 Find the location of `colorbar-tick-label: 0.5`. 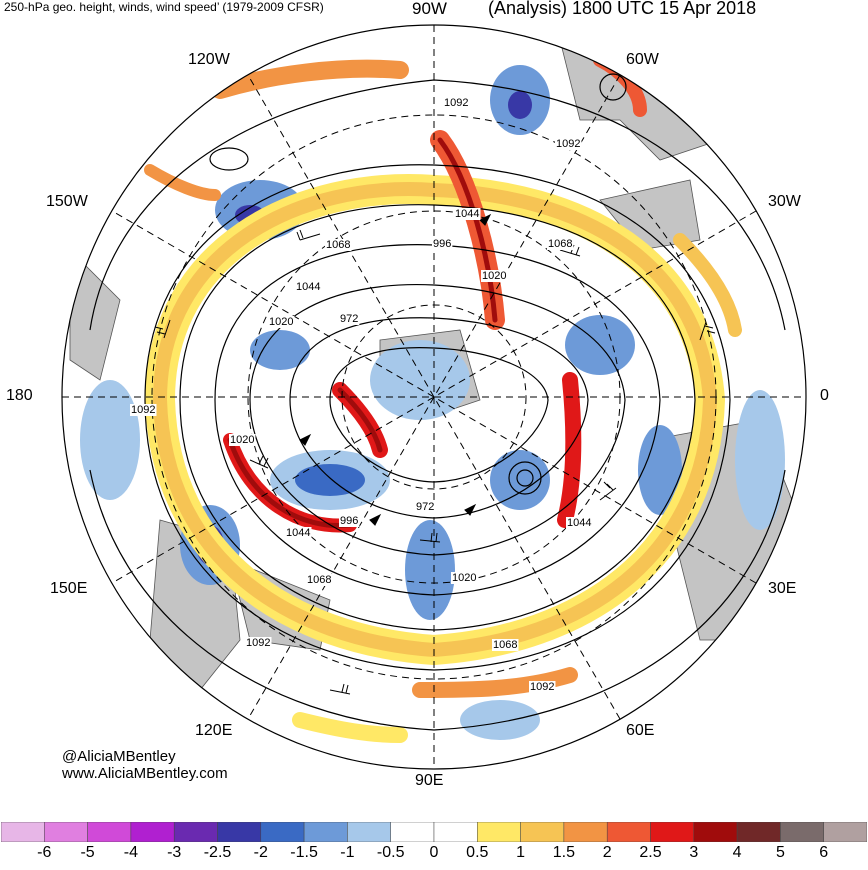

colorbar-tick-label: 0.5 is located at coordinates (477, 852).